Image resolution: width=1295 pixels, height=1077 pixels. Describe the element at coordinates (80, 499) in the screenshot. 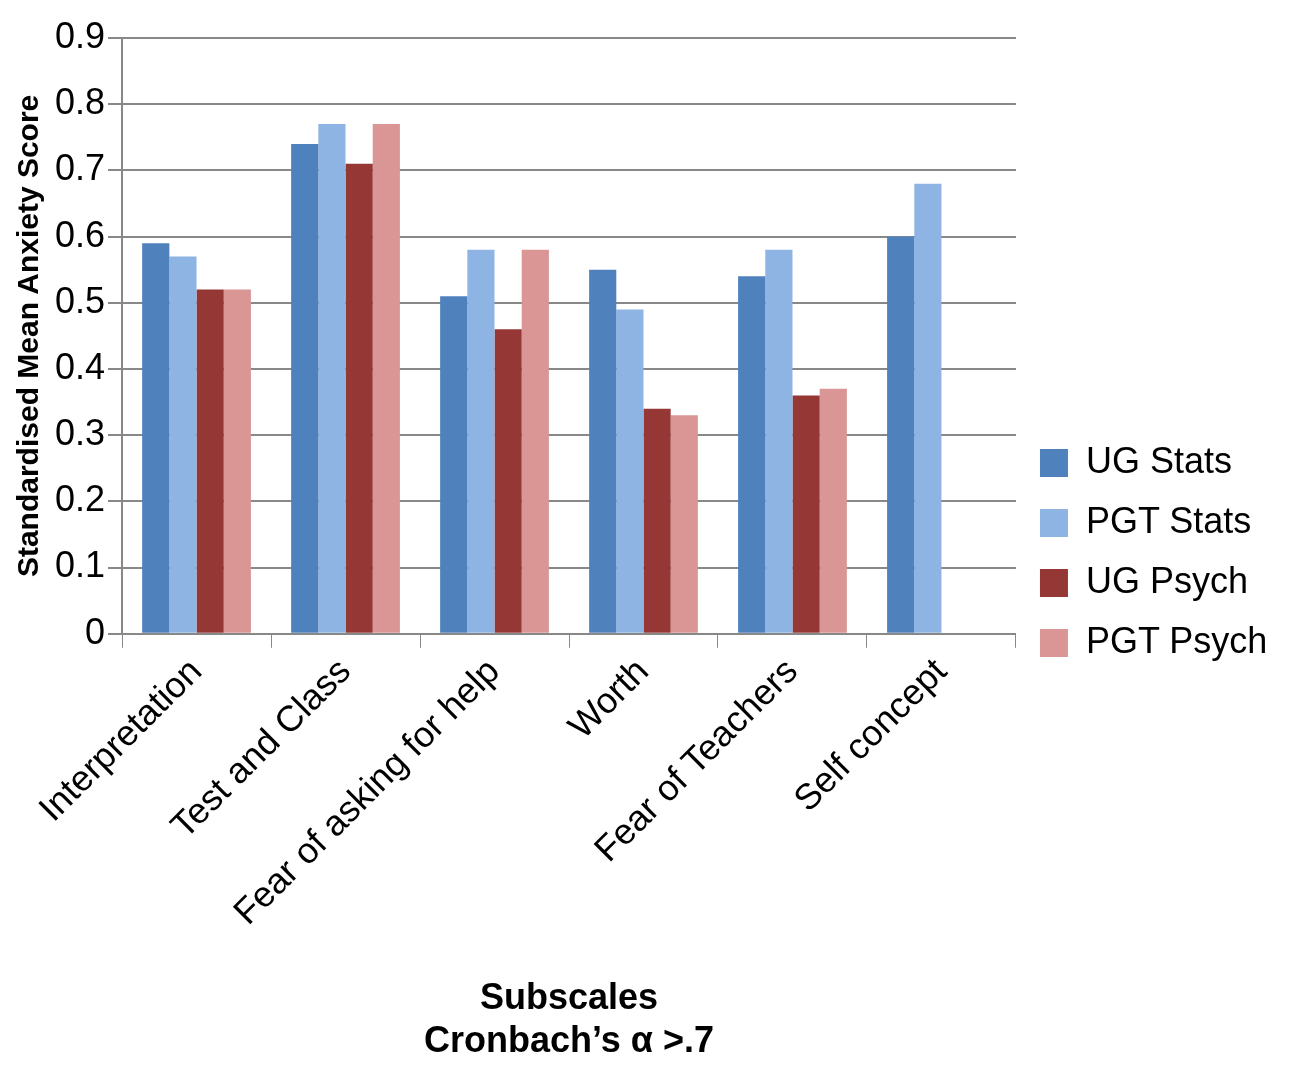

I see `y-tick-label: 0.2` at that location.